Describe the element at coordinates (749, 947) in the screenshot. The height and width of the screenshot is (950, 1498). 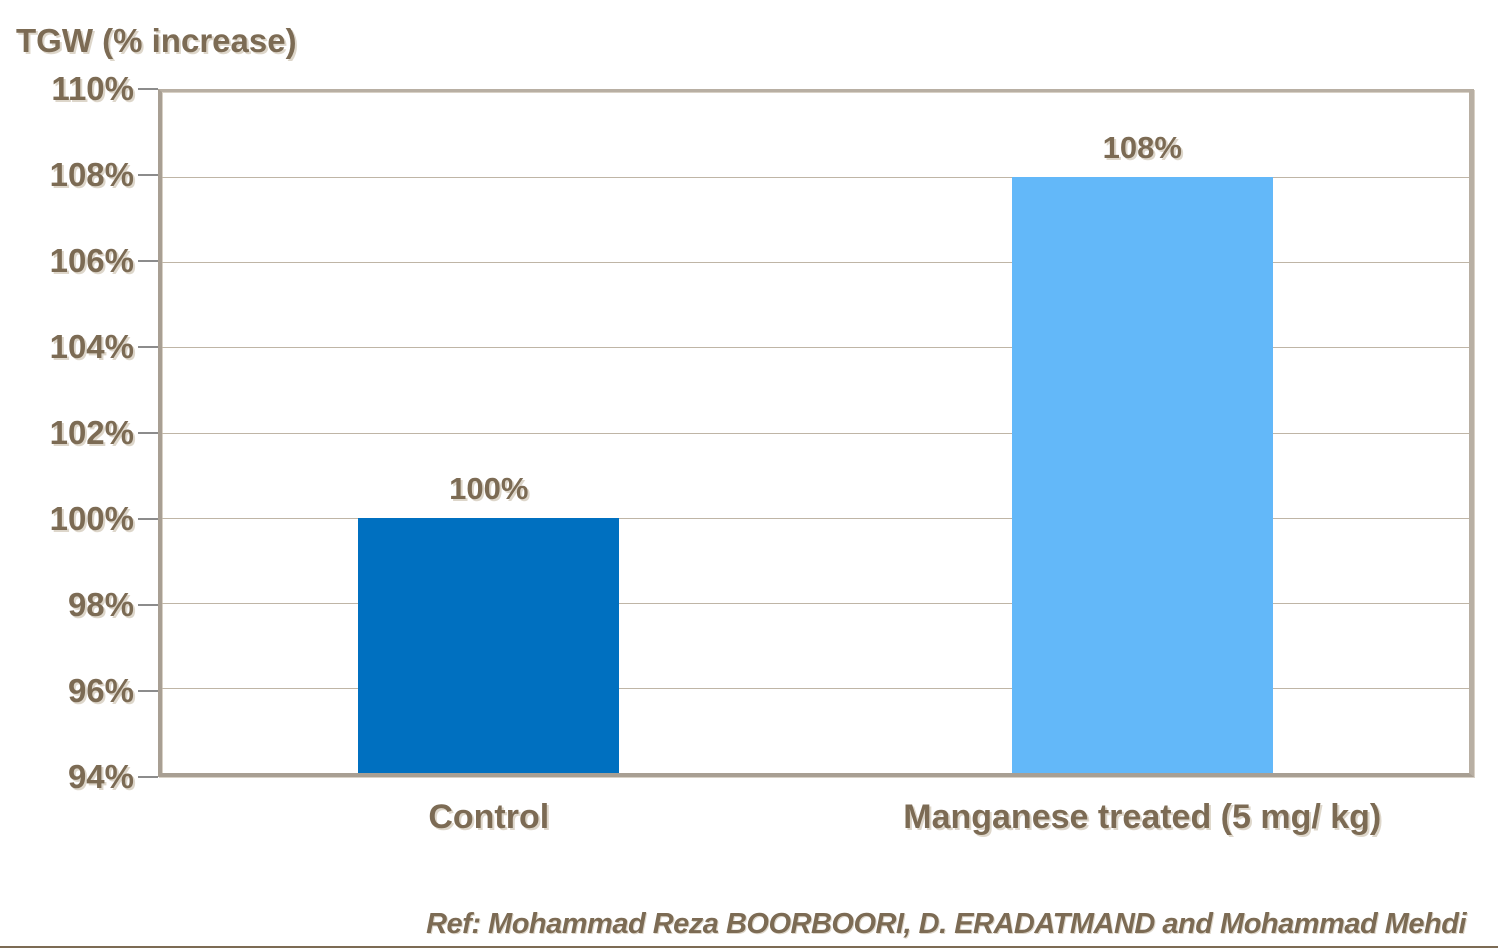
I see `bottom-divider` at that location.